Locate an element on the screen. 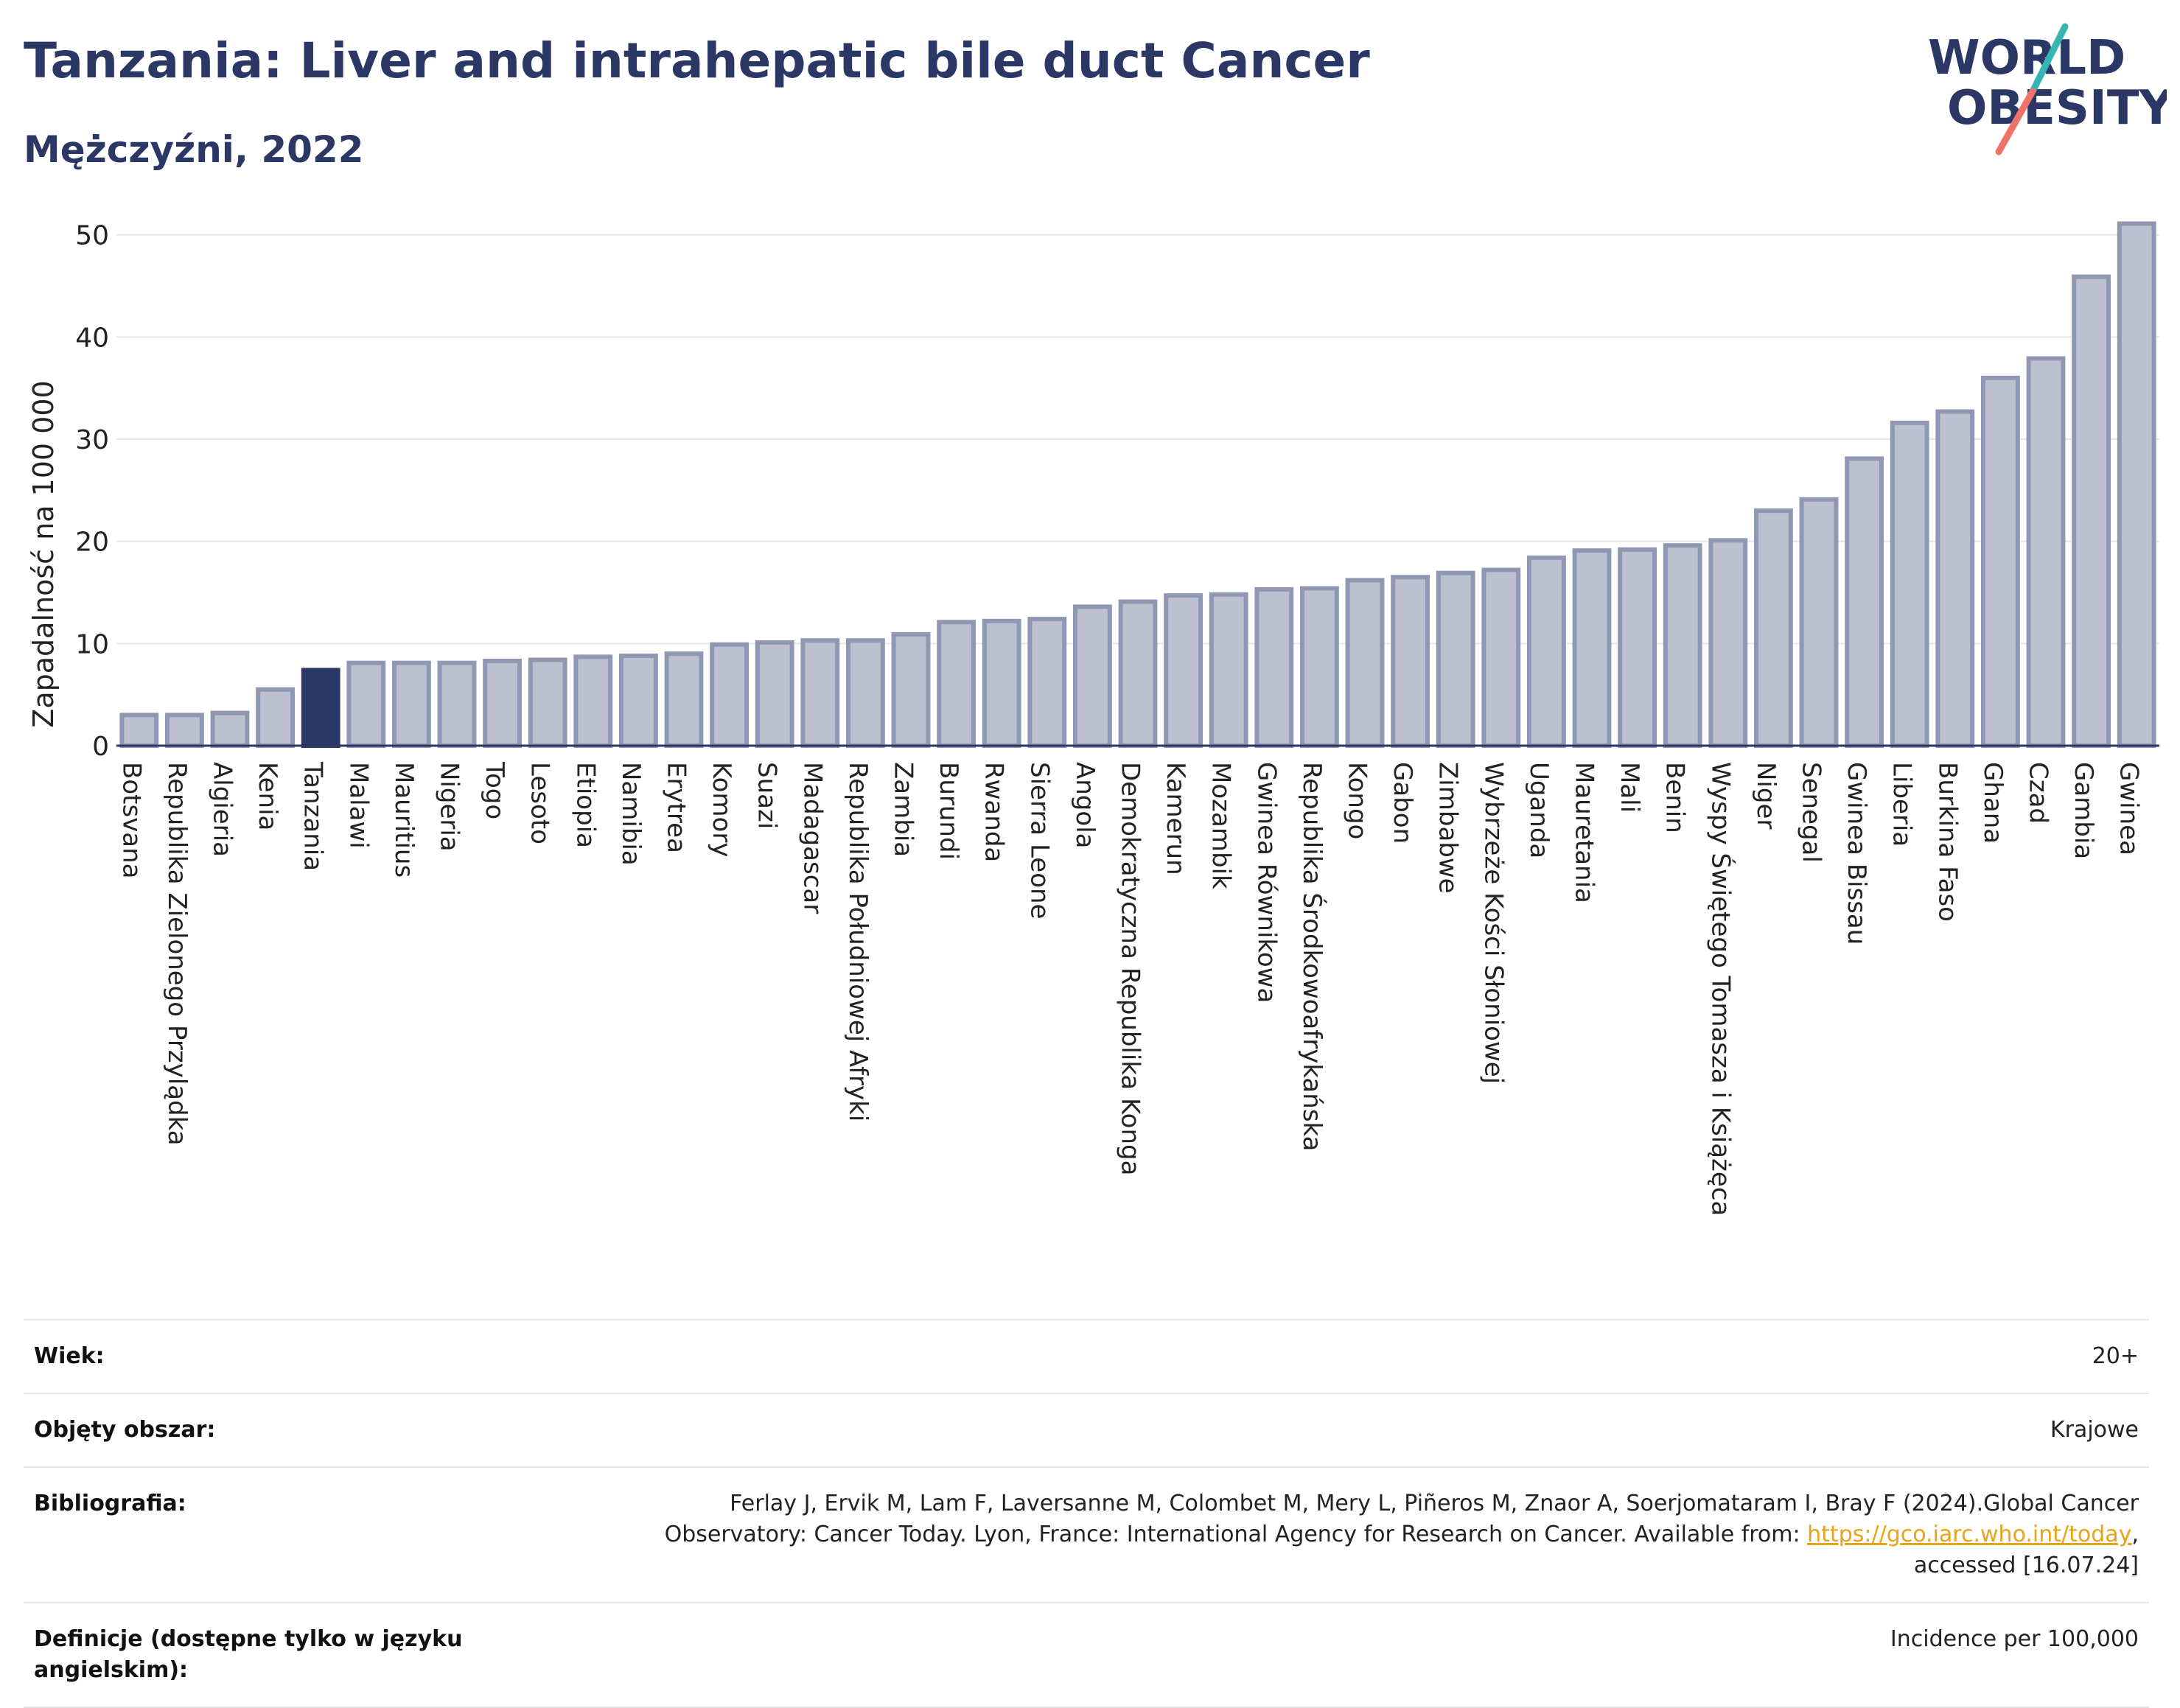  y-tick-label: 40 is located at coordinates (92, 338).